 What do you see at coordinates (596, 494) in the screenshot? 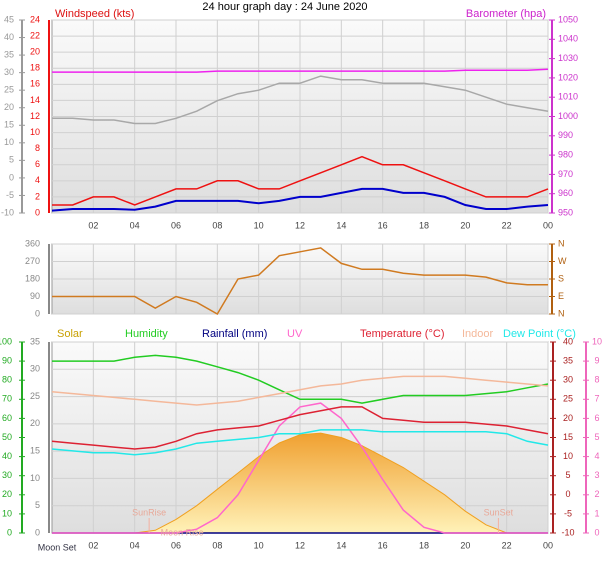
I see `y-tick-label: 2` at bounding box center [596, 494].